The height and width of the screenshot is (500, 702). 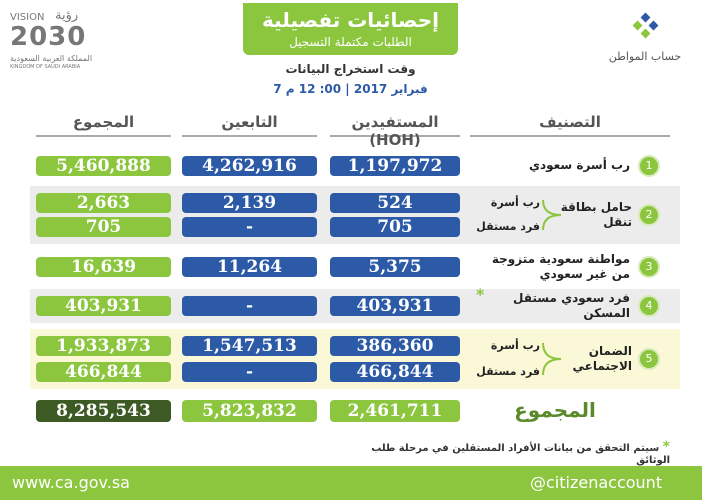 What do you see at coordinates (103, 411) in the screenshot?
I see `total-cell: 8,285,543` at bounding box center [103, 411].